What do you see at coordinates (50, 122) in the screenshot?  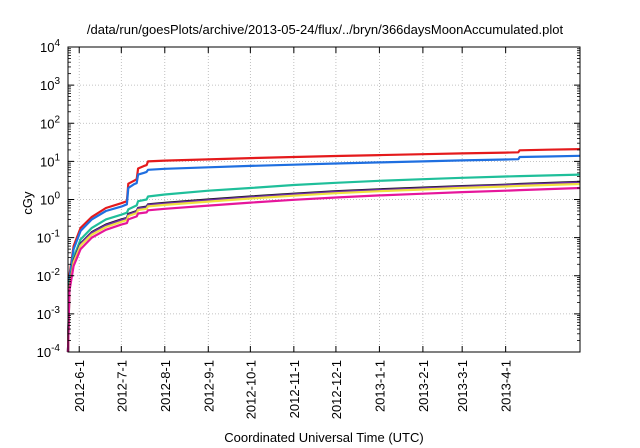 I see `y-tick-label: 10²` at bounding box center [50, 122].